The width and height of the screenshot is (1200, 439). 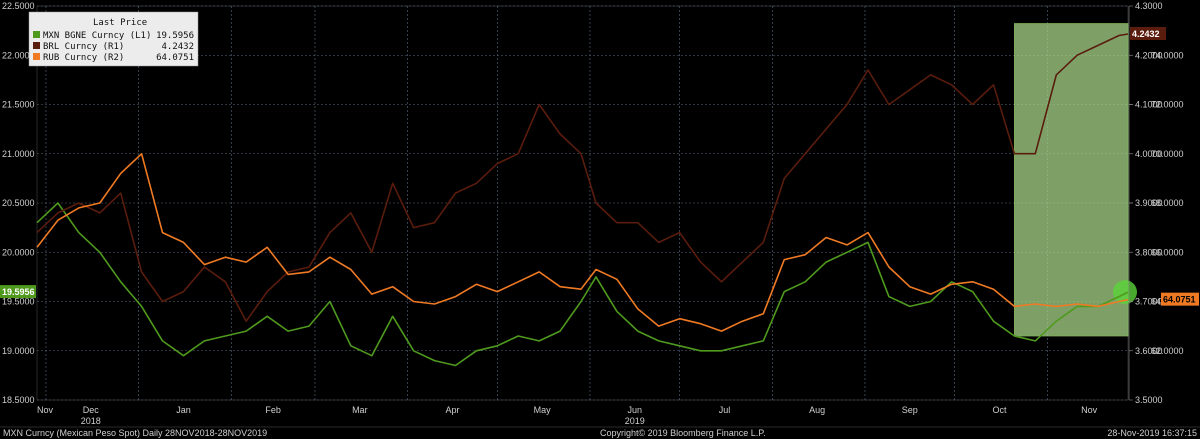 I want to click on x-month-label: Mar, so click(x=360, y=410).